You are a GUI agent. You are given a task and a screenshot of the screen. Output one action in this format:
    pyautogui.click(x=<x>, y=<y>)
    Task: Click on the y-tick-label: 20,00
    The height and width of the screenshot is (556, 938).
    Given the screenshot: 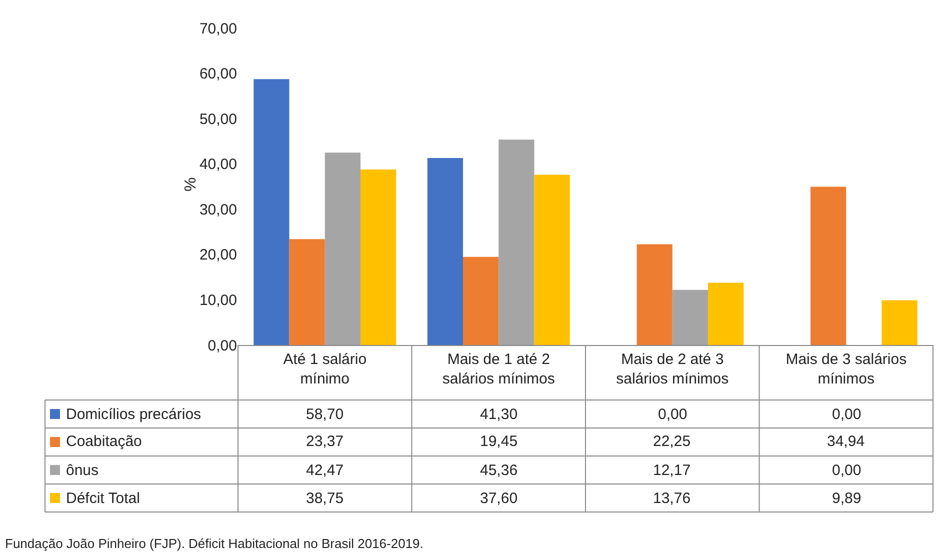 What is the action you would take?
    pyautogui.click(x=218, y=255)
    